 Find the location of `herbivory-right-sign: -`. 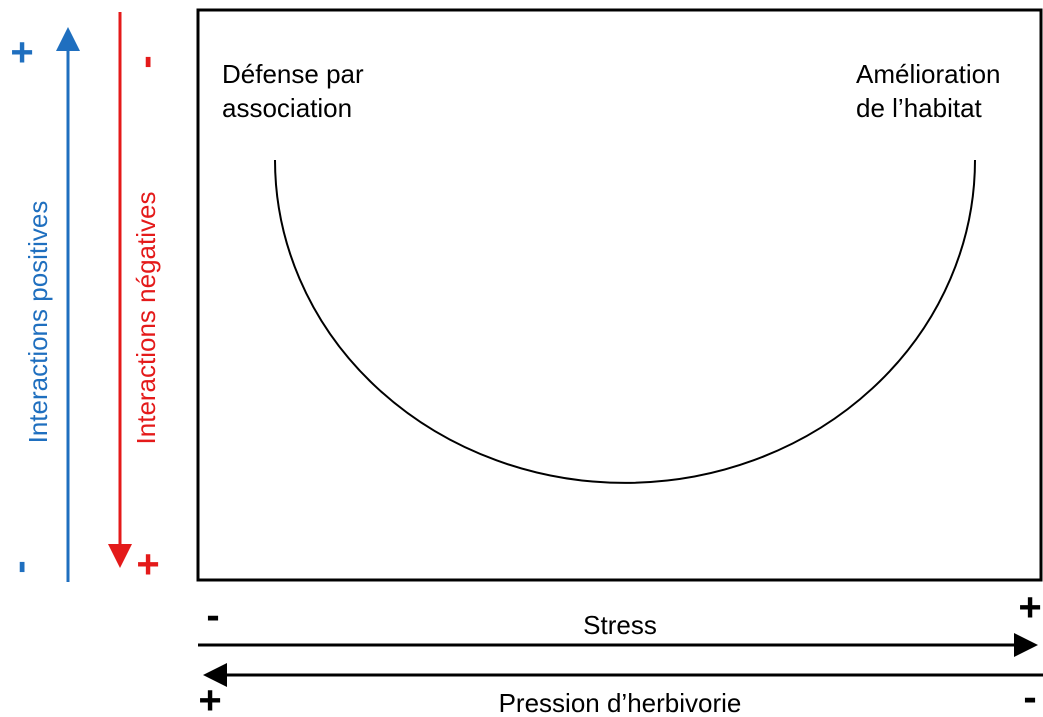

herbivory-right-sign: - is located at coordinates (1029, 696).